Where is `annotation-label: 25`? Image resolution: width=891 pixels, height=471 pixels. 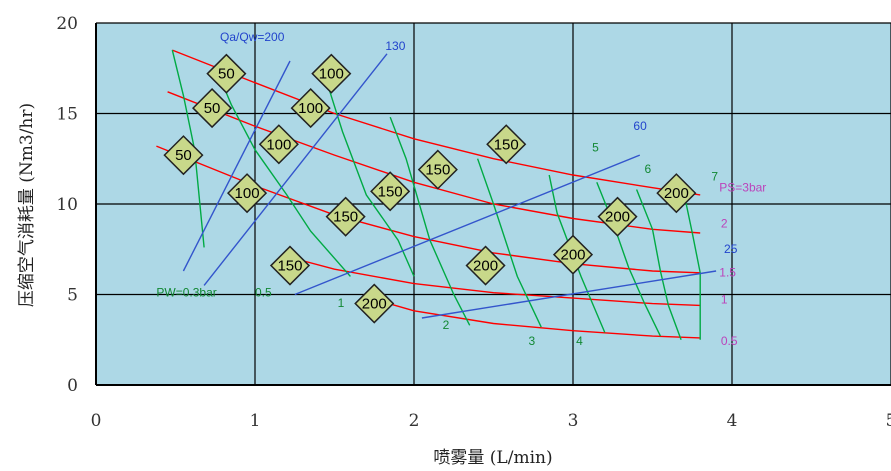
annotation-label: 25 is located at coordinates (731, 249).